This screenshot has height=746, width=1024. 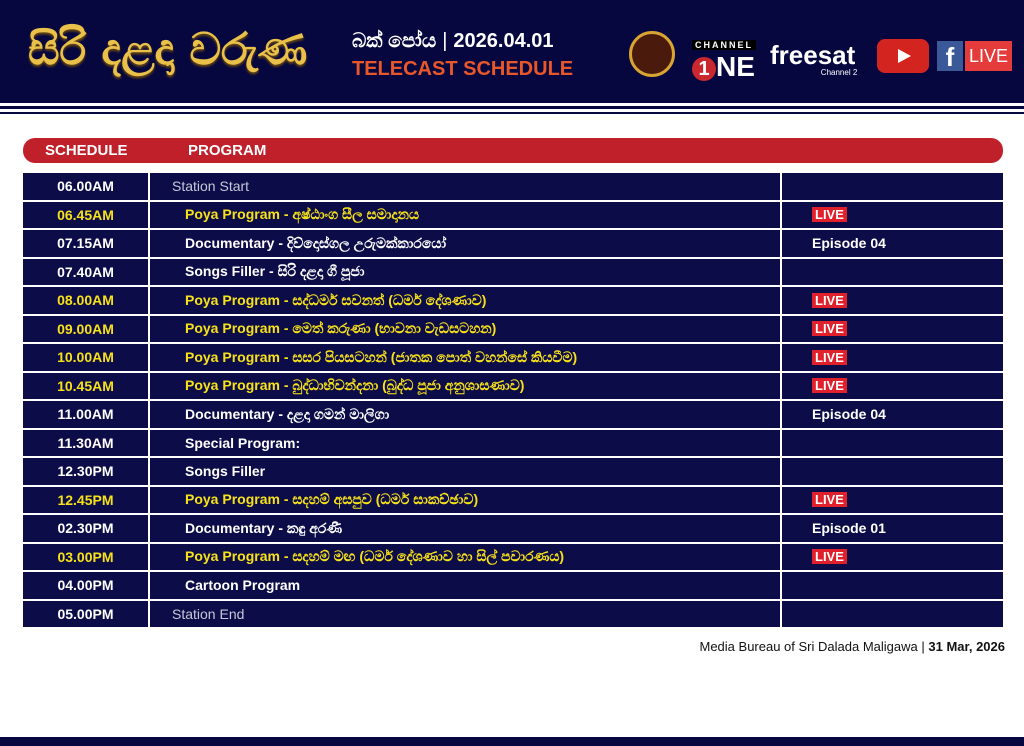 I want to click on table-row: 04.00PM Cartoon Program, so click(x=513, y=586).